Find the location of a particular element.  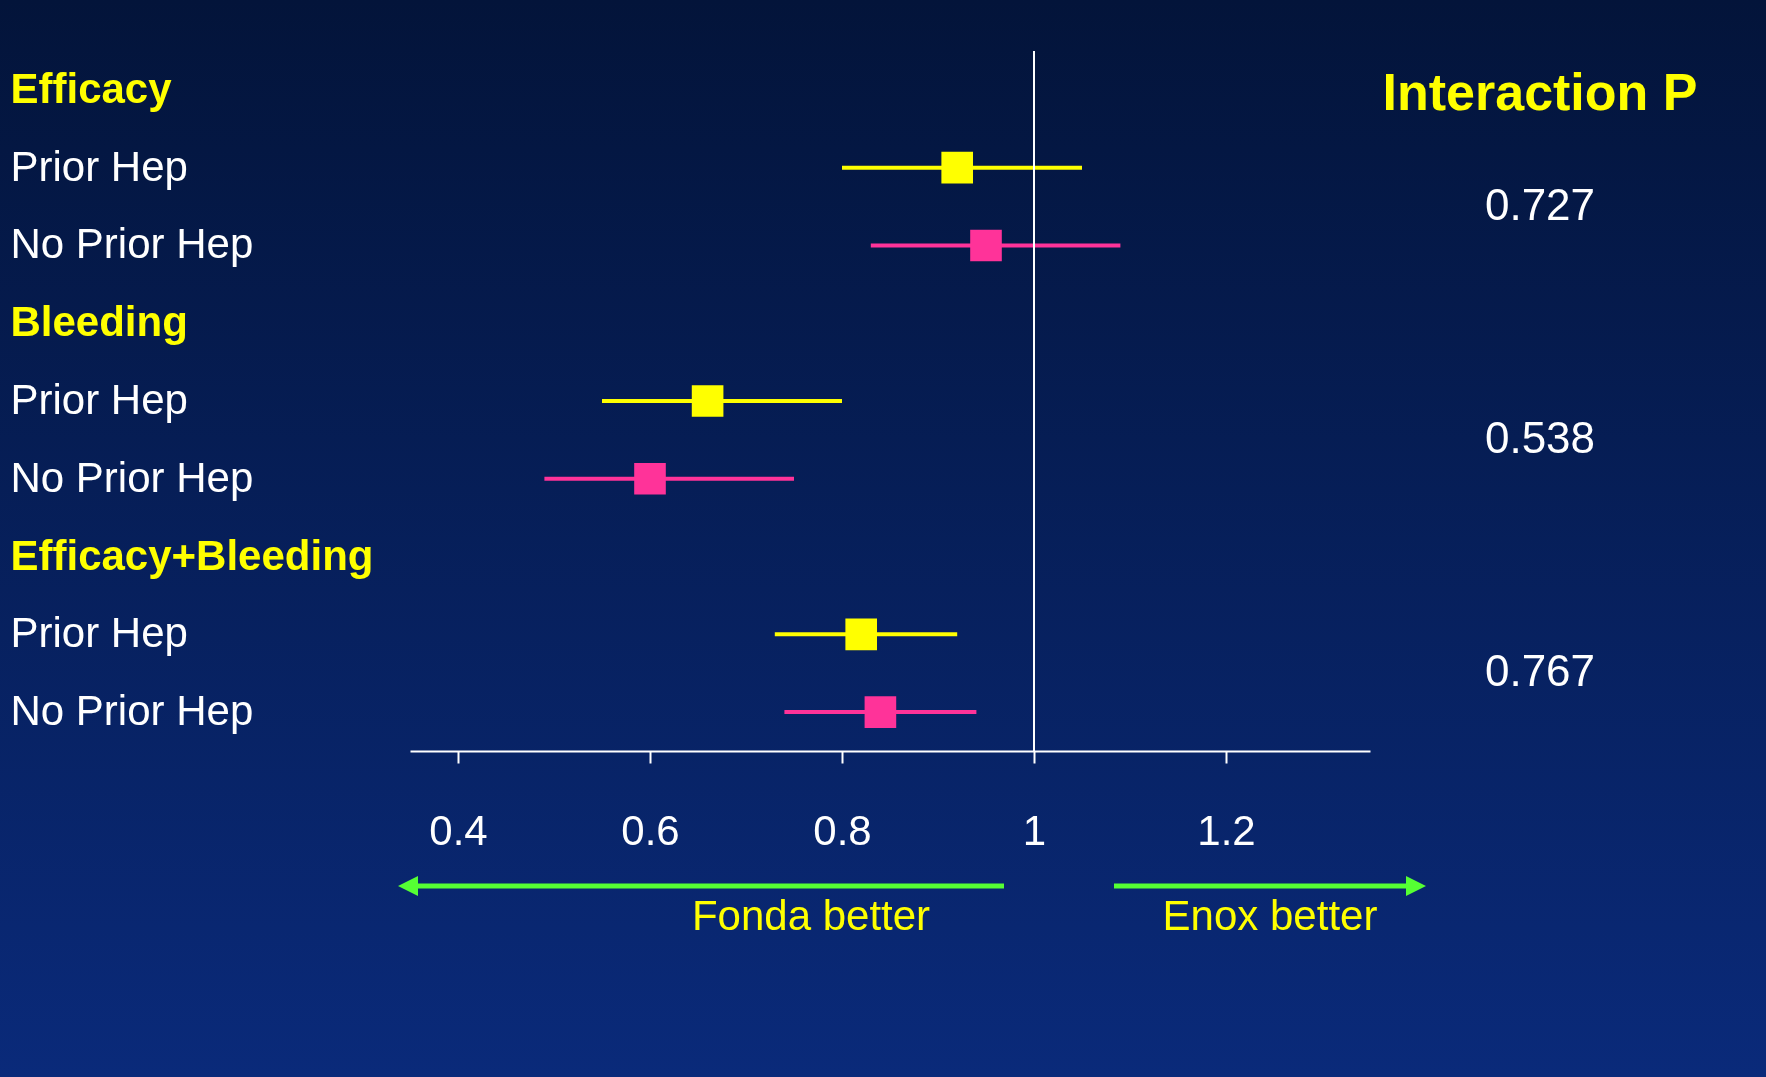

x-tick-label: 0.6 is located at coordinates (650, 830).